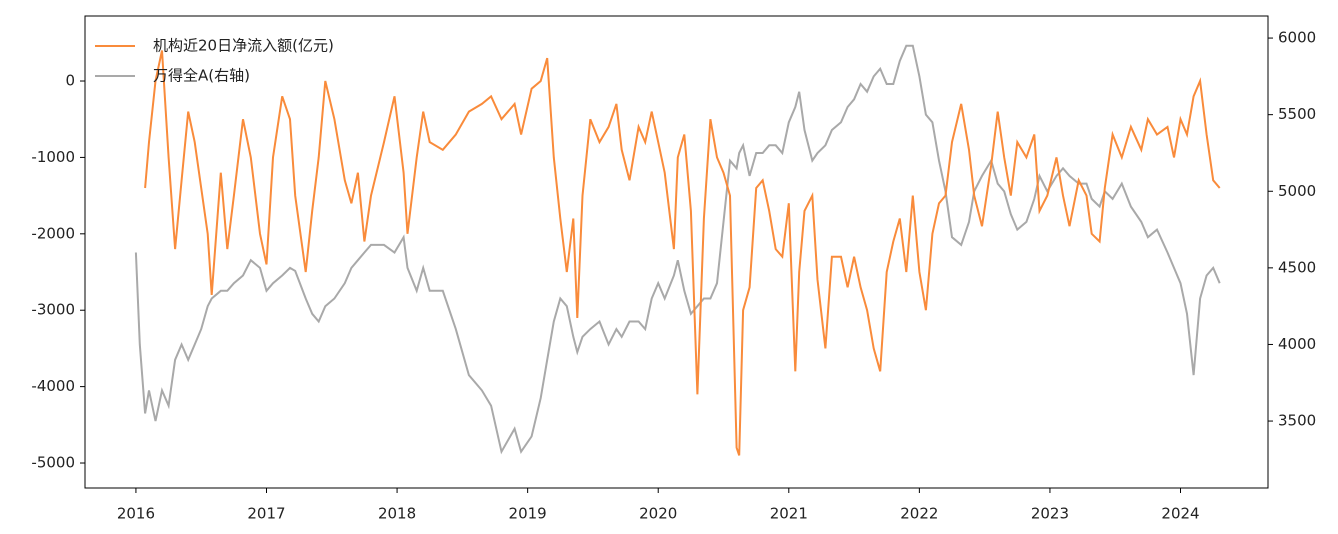  I want to click on x-tick-label: 2018, so click(397, 514).